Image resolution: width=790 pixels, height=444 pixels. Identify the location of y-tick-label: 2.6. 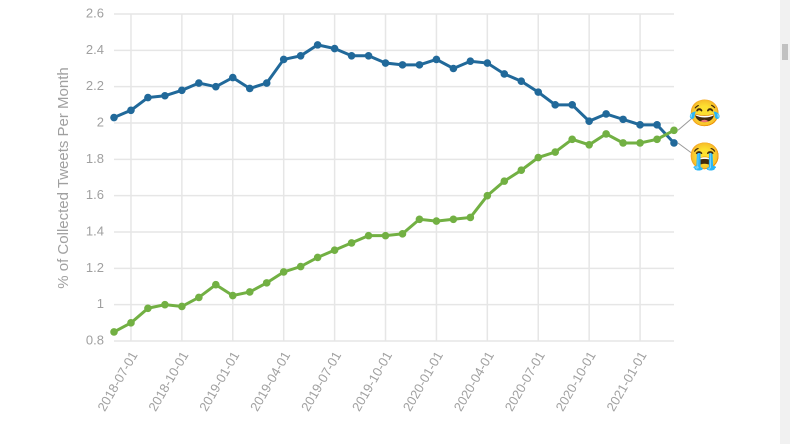
(95, 12).